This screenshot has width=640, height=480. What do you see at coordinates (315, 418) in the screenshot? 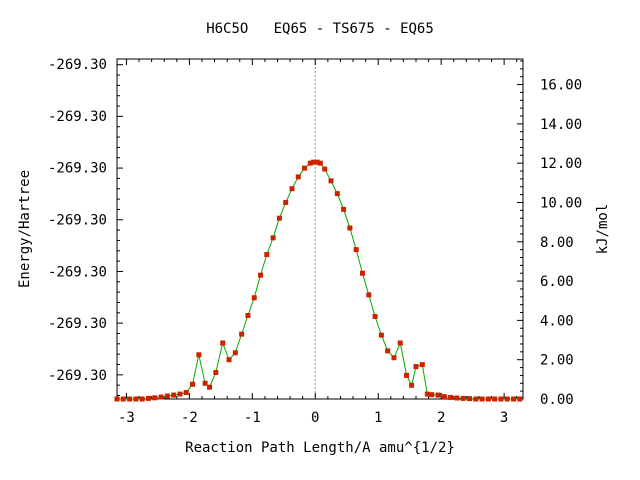
I see `x-tick-label: 0` at bounding box center [315, 418].